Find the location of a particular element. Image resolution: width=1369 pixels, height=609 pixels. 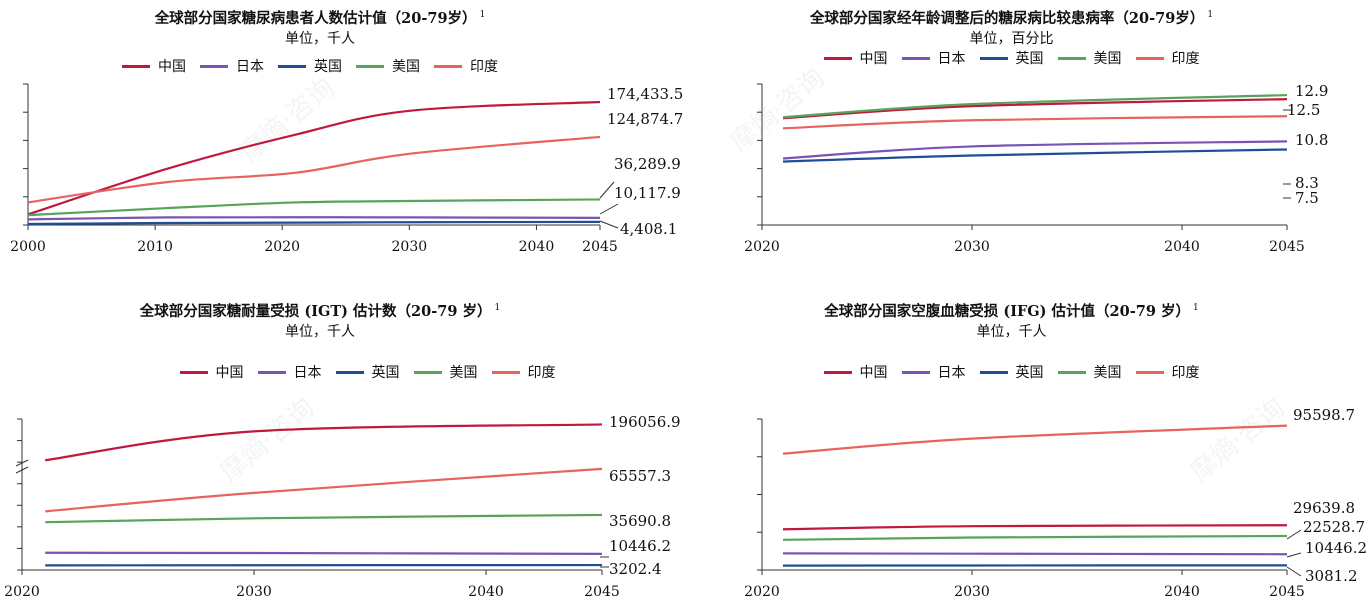

data-label: 124,874.7 is located at coordinates (645, 119).